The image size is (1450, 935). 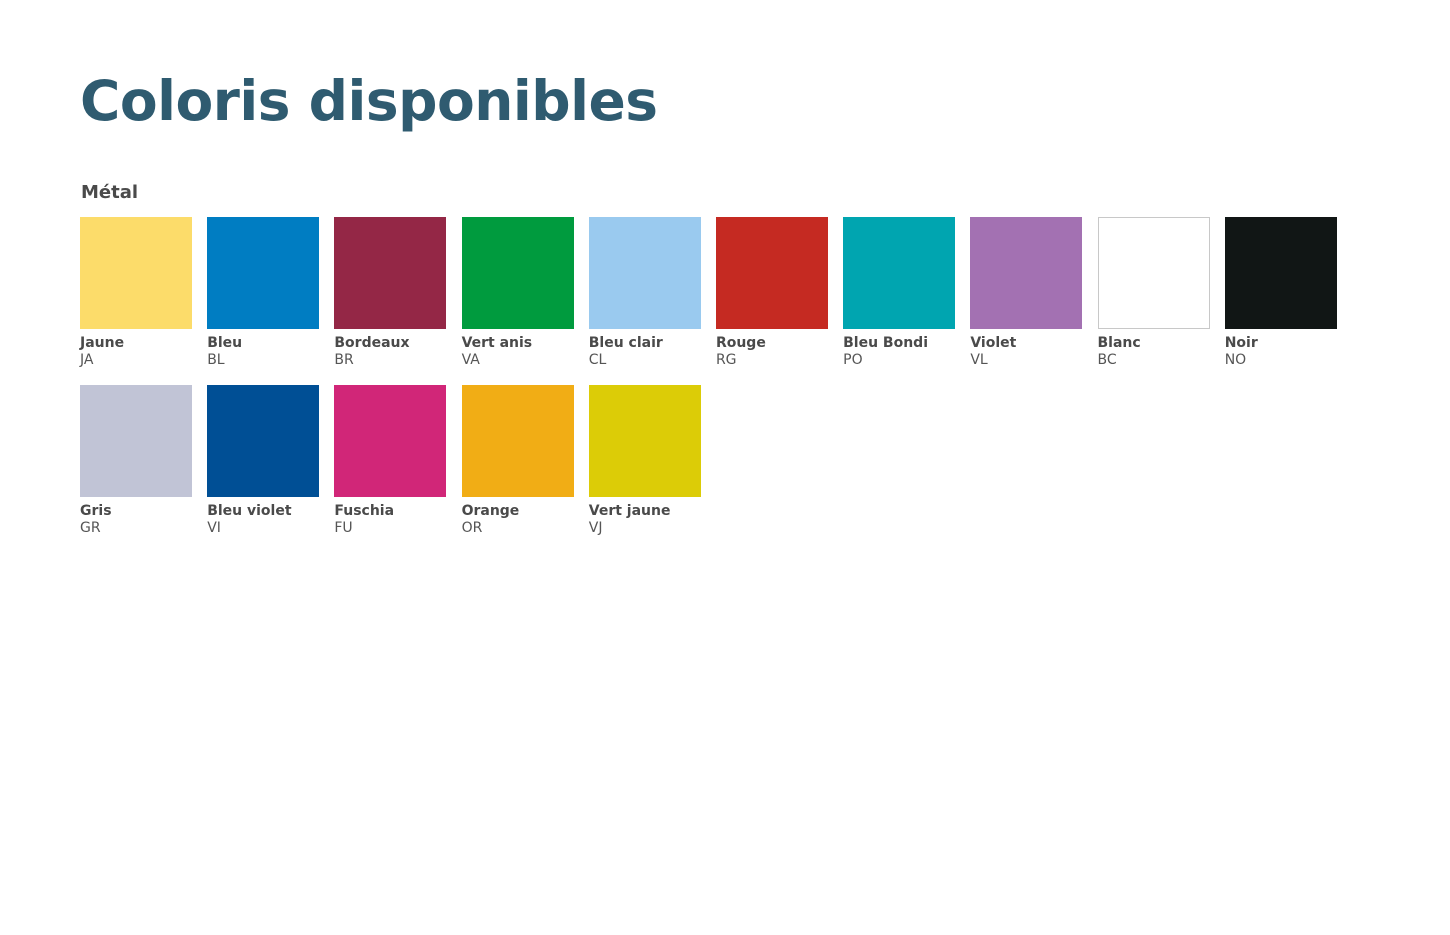 I want to click on color-name: Noir, so click(x=1241, y=343).